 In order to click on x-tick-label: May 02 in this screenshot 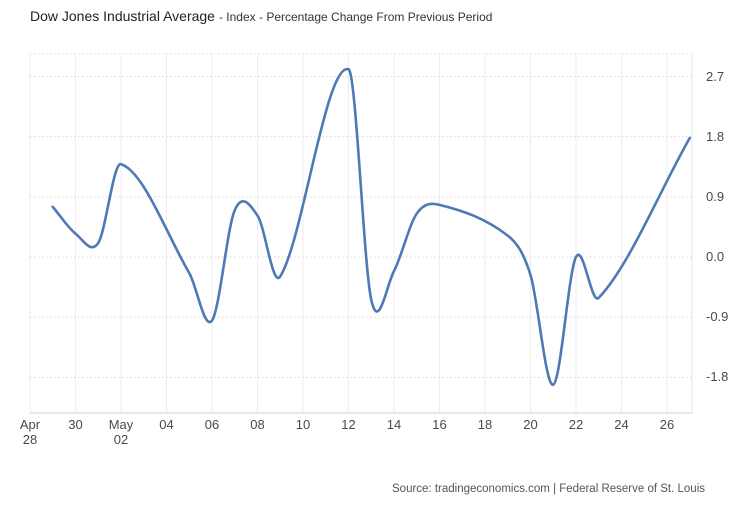, I will do `click(121, 432)`.